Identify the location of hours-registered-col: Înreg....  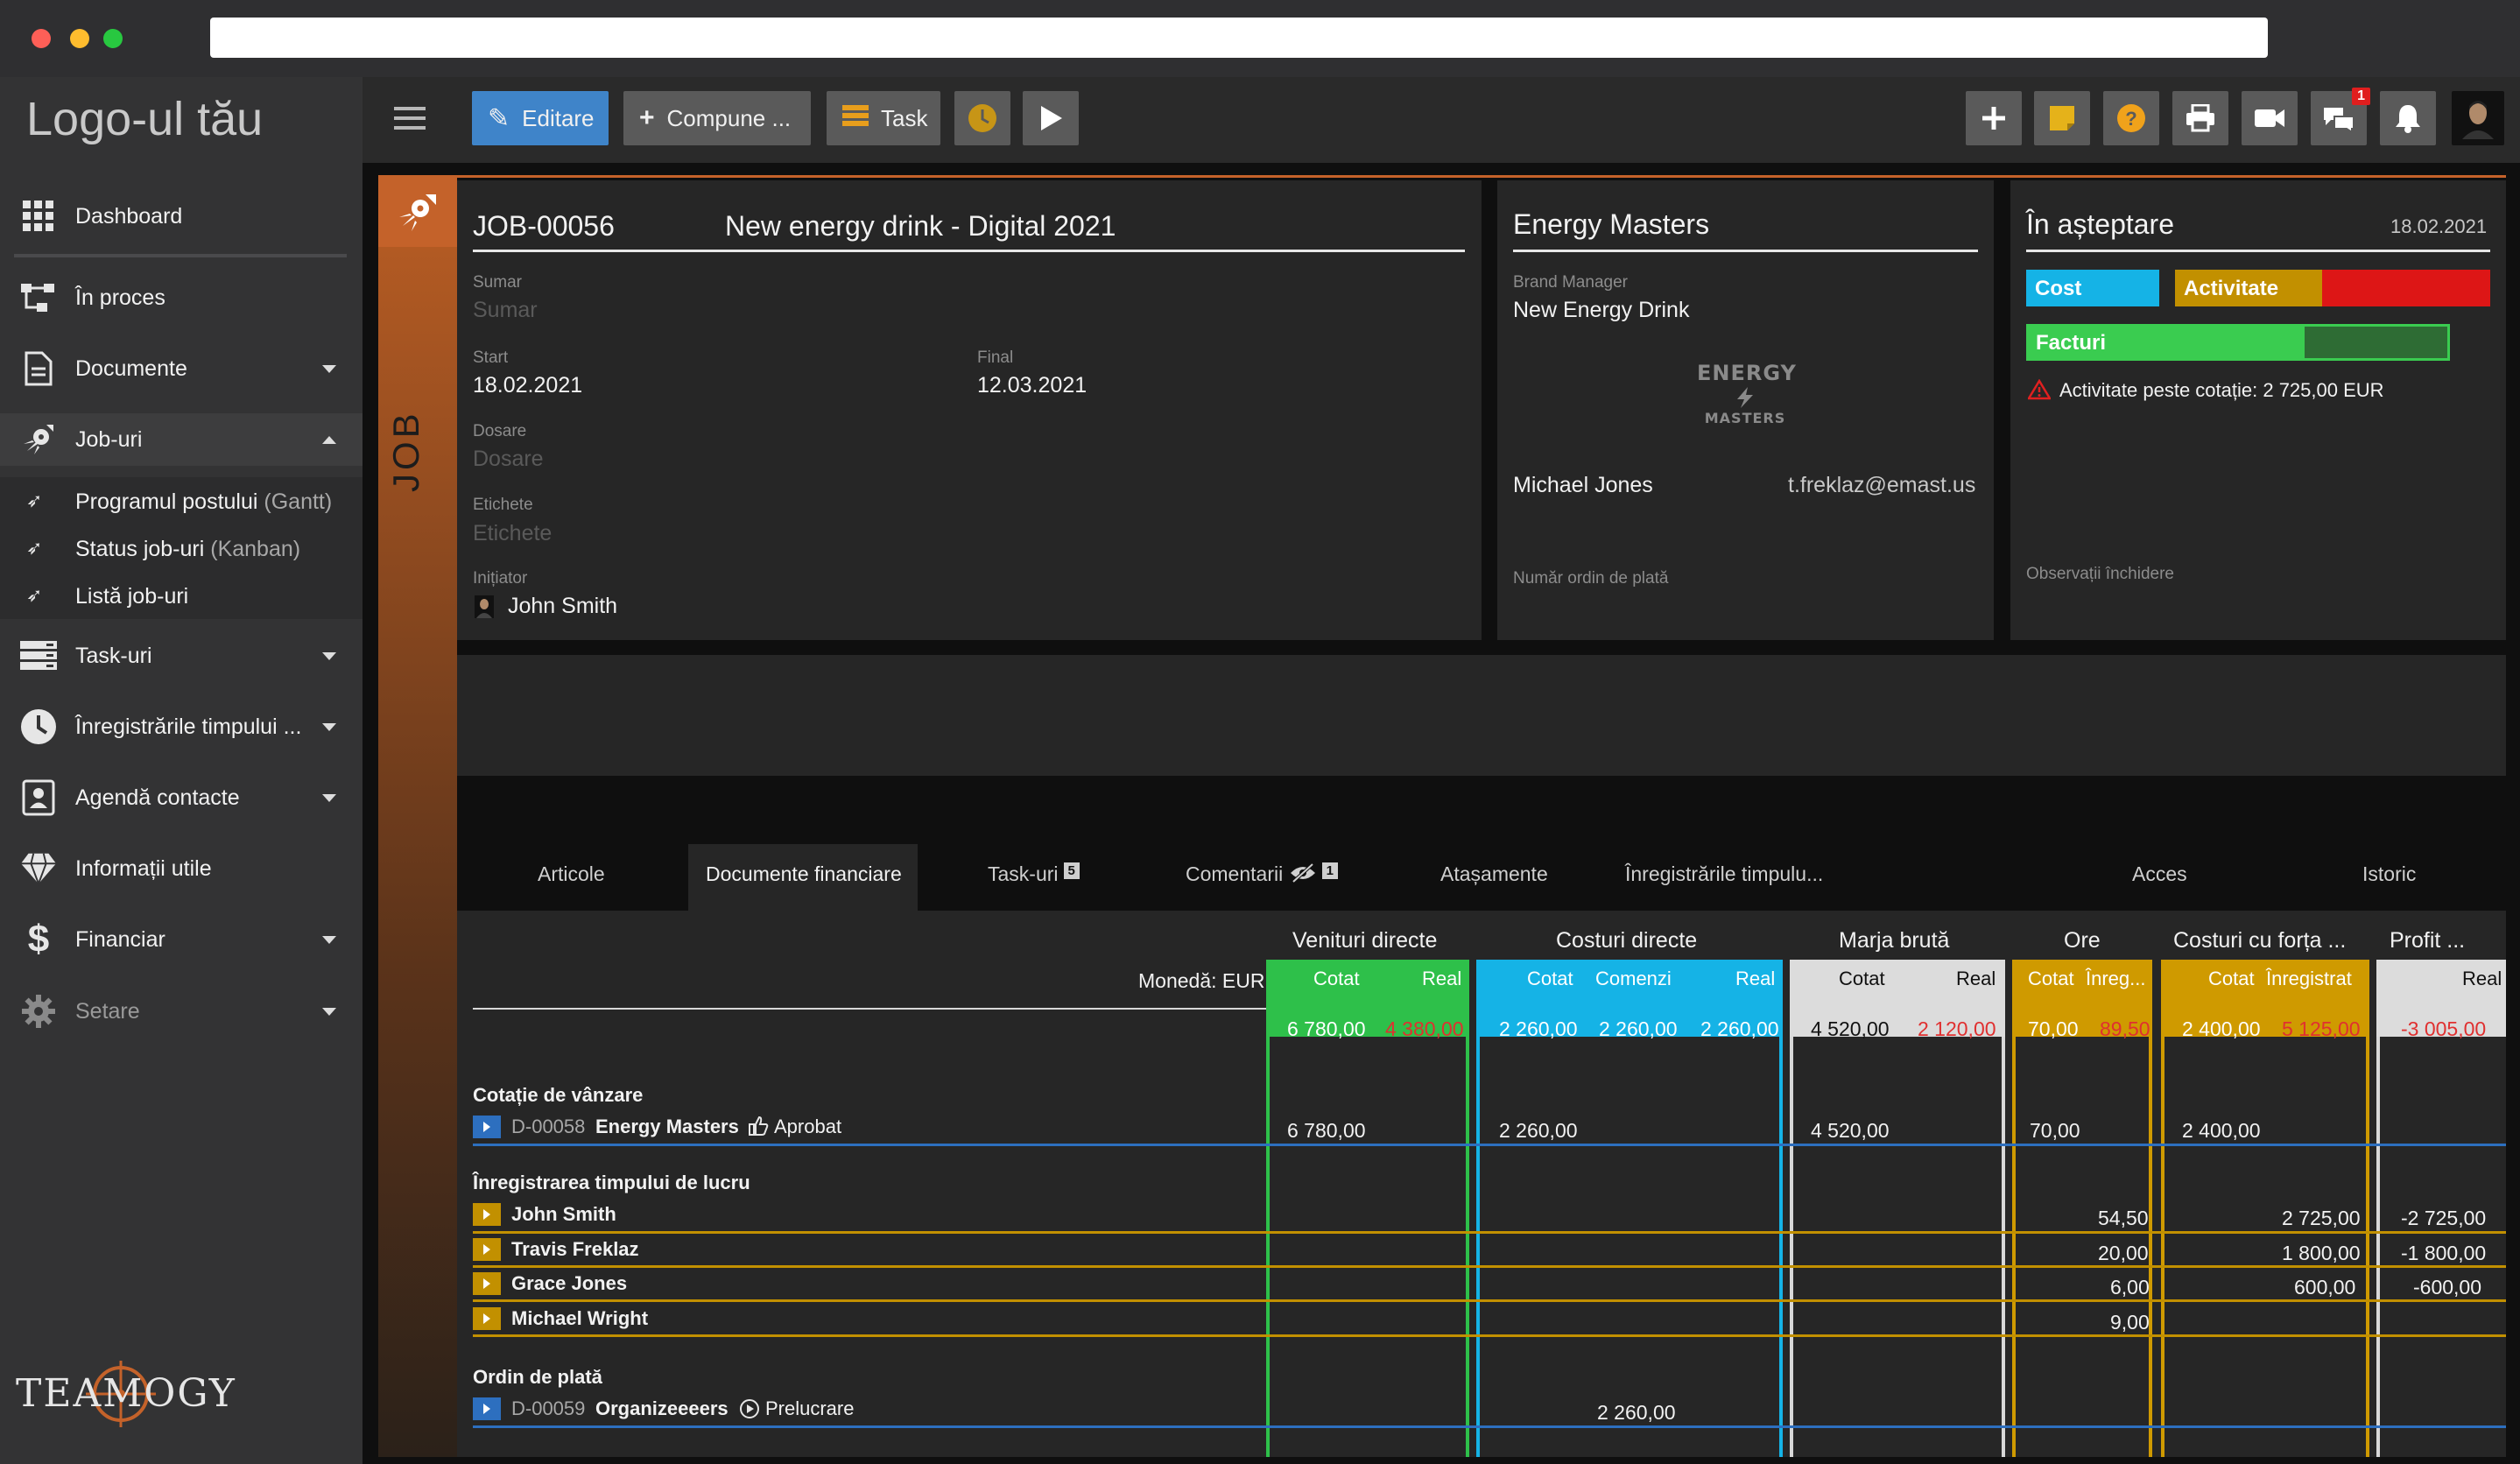
(2116, 978).